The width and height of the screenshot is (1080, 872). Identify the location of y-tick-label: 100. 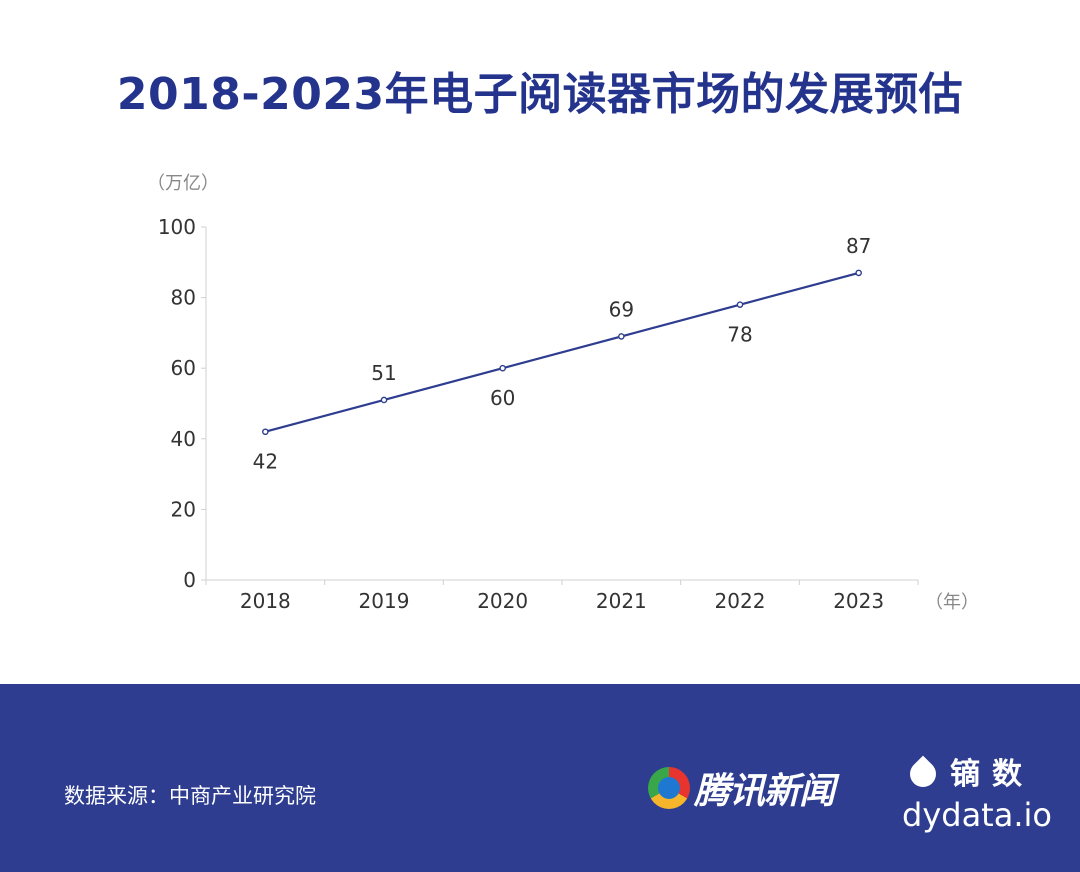
(177, 227).